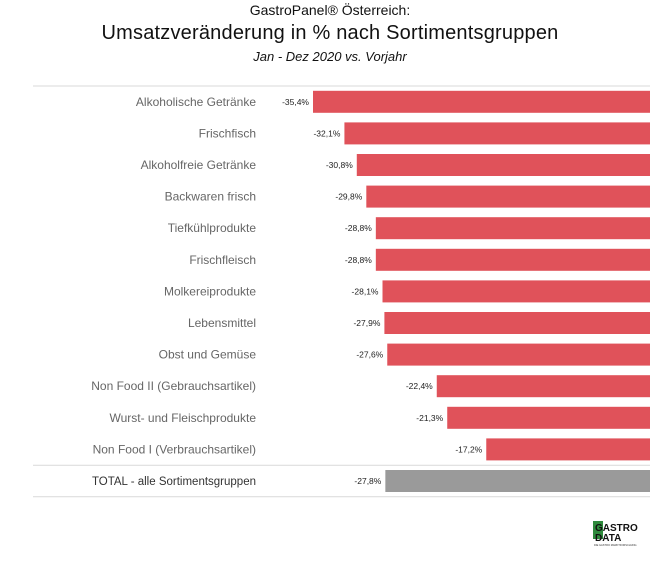 The image size is (660, 561). Describe the element at coordinates (212, 228) in the screenshot. I see `category-label: Tiefkühlprodukte` at that location.